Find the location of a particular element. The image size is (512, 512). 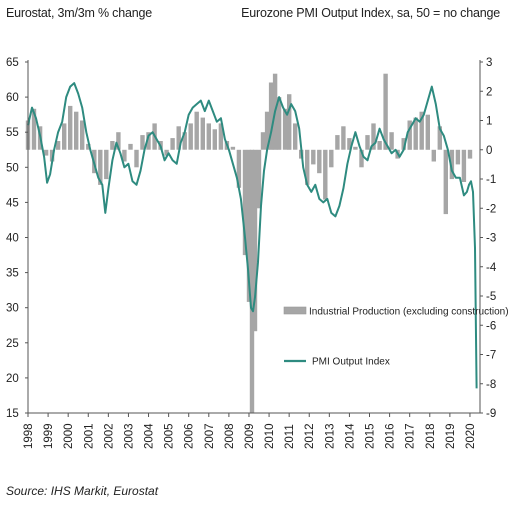

x-tick-label: 1999 is located at coordinates (49, 436).